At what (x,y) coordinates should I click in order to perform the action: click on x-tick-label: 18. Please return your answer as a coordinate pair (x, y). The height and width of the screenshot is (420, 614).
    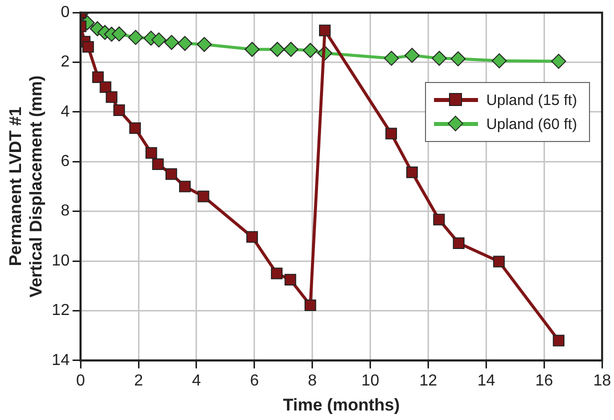
    Looking at the image, I should click on (602, 381).